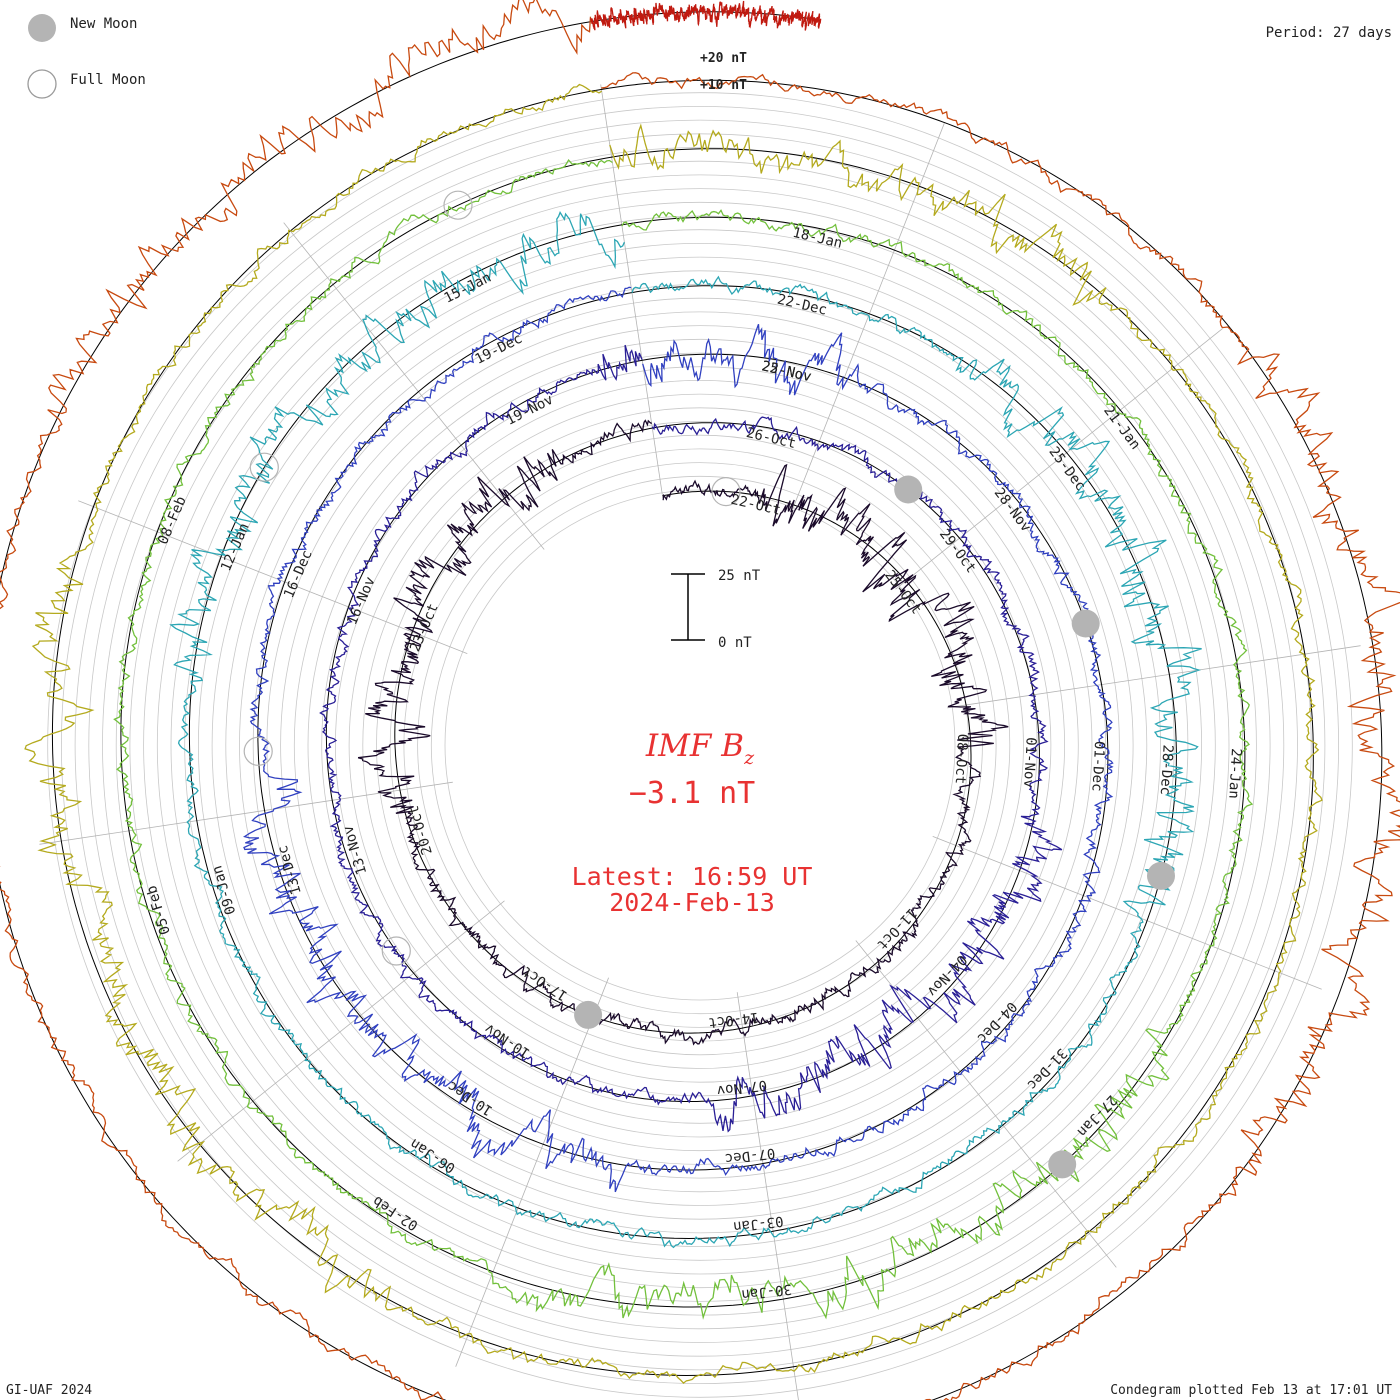 This screenshot has width=1400, height=1400. I want to click on latest-date: 2024-Feb-13, so click(692, 902).